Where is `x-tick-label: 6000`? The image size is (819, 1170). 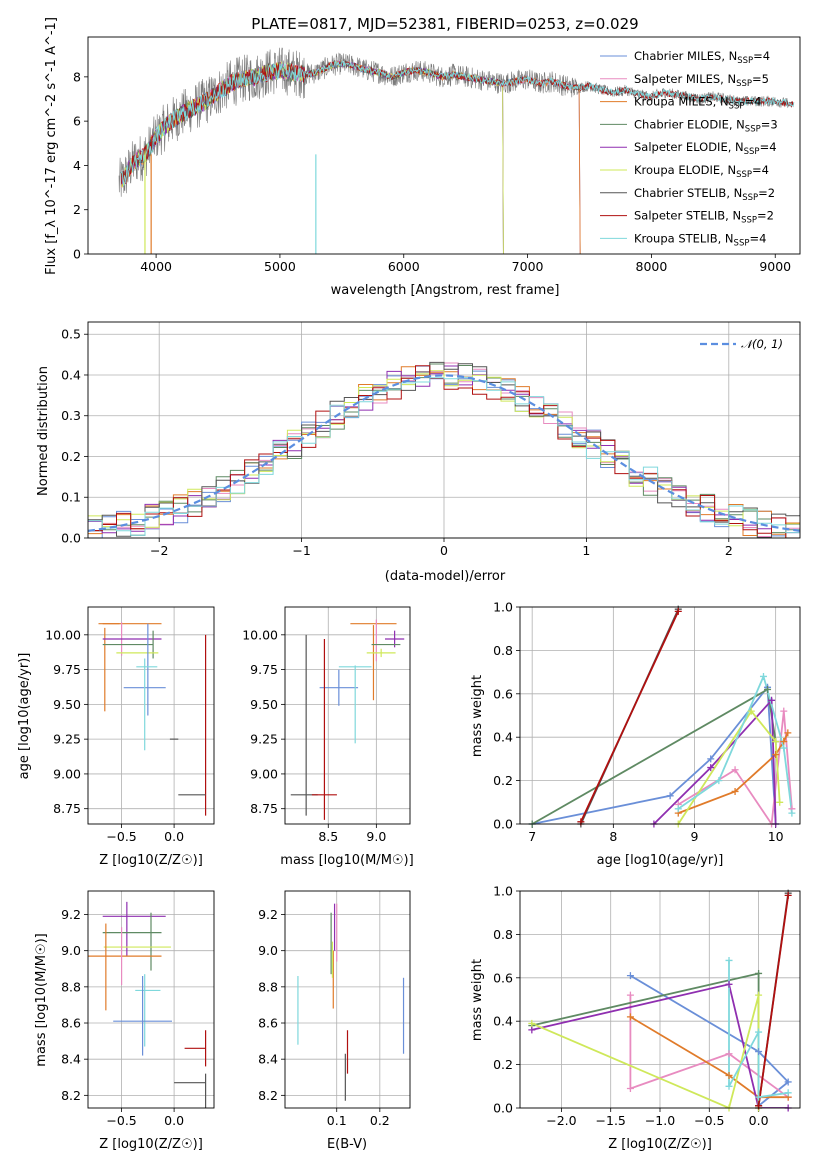
x-tick-label: 6000 is located at coordinates (404, 266).